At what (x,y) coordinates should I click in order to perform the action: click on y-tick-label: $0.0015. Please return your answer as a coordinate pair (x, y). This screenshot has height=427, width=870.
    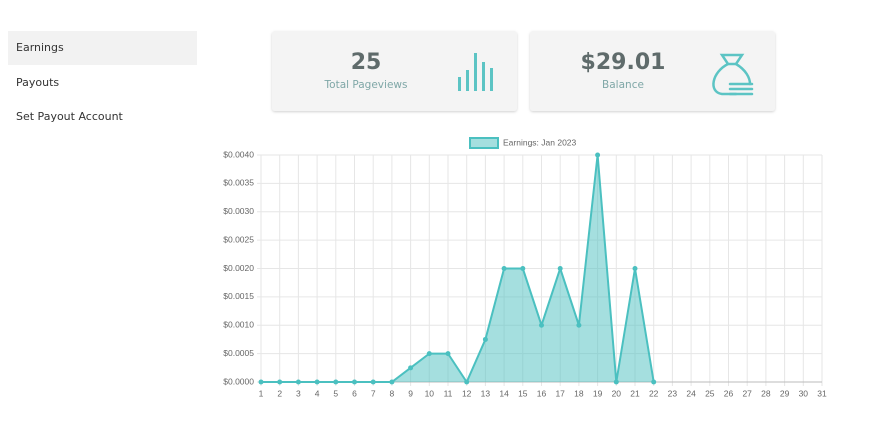
    Looking at the image, I should click on (238, 296).